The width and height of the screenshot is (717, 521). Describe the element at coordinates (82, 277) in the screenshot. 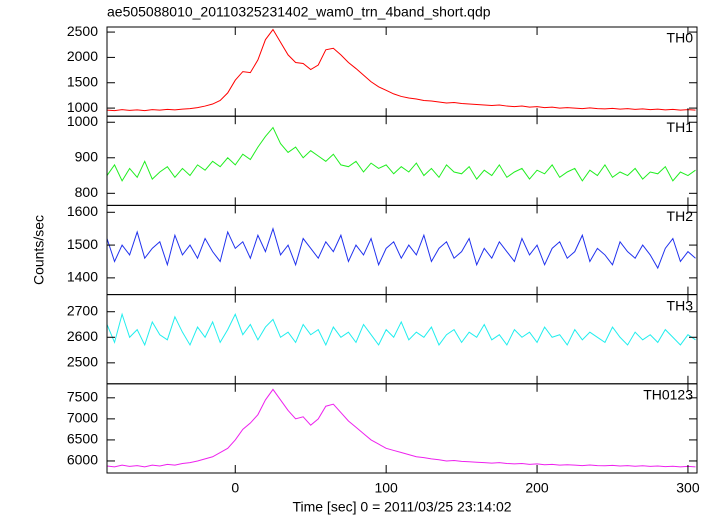

I see `y-tick-label: 1400` at that location.